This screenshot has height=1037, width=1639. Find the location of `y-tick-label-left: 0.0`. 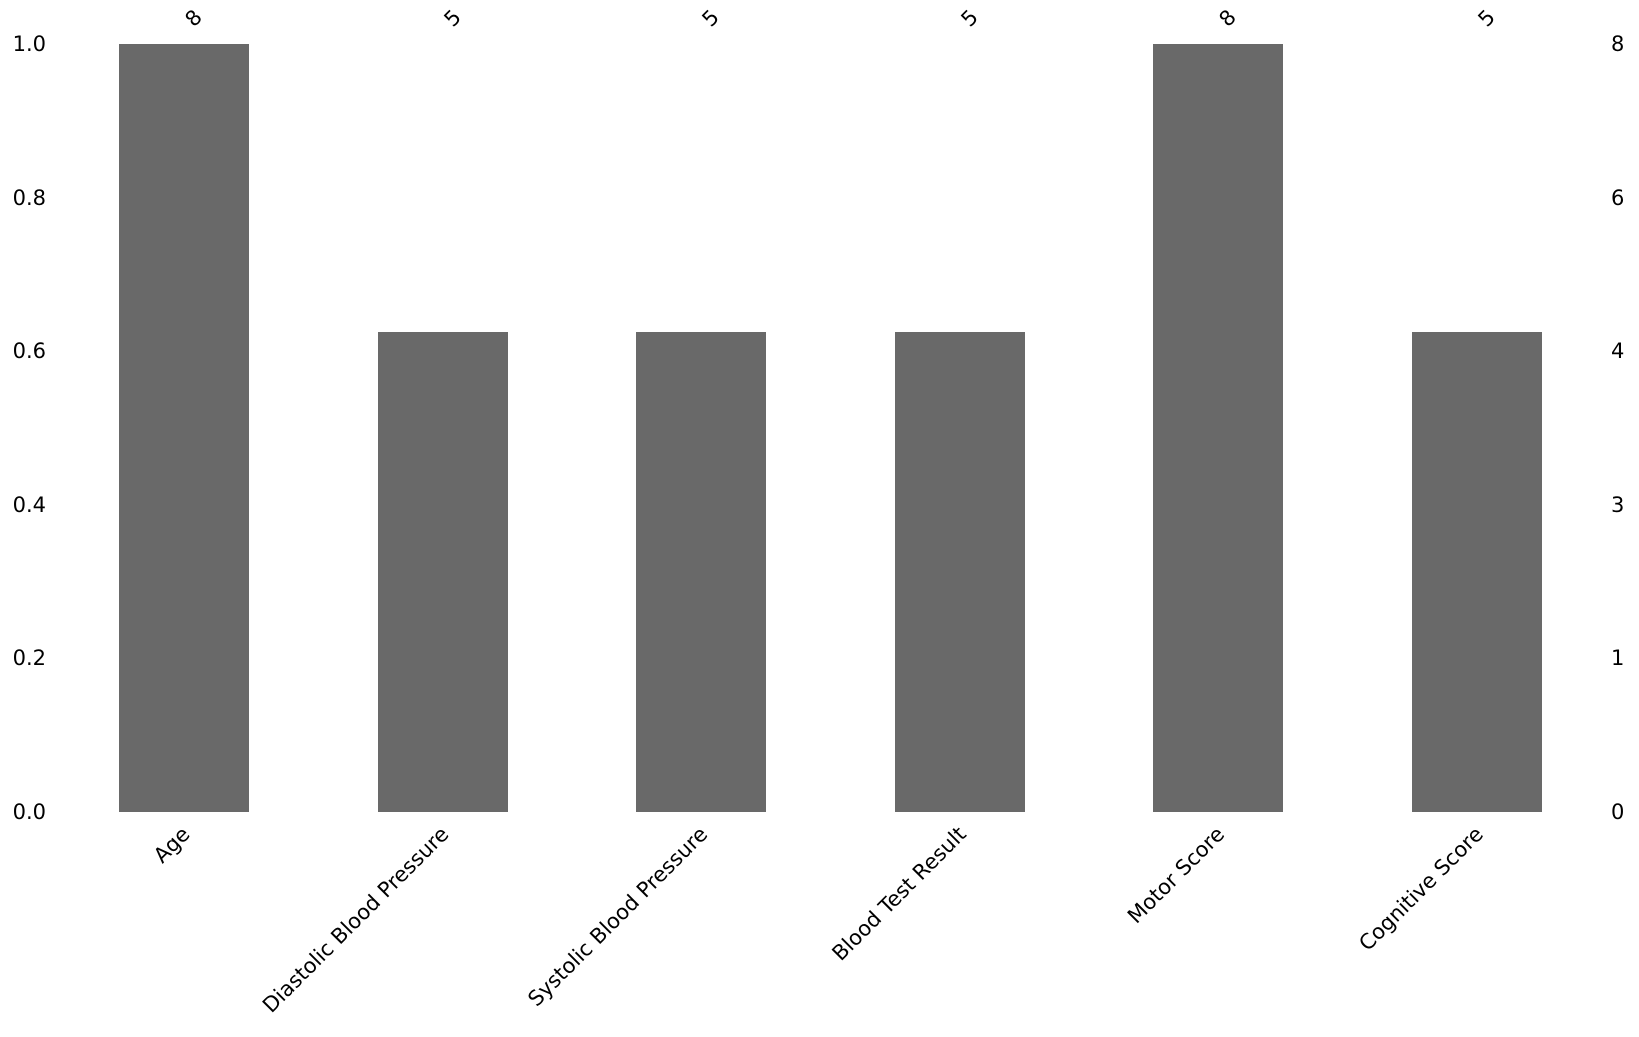

y-tick-label-left: 0.0 is located at coordinates (29, 812).